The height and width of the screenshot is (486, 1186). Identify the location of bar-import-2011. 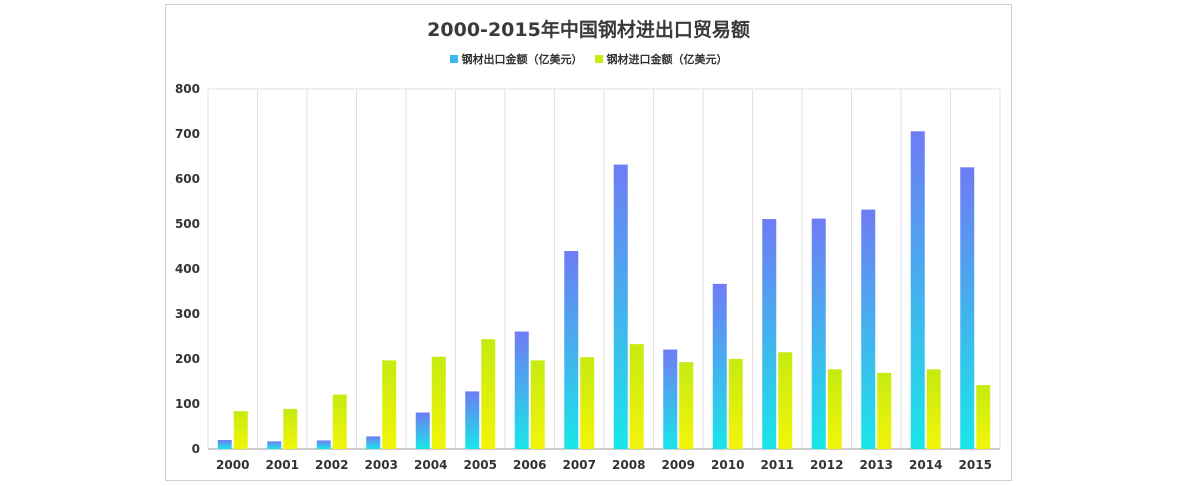
(785, 400).